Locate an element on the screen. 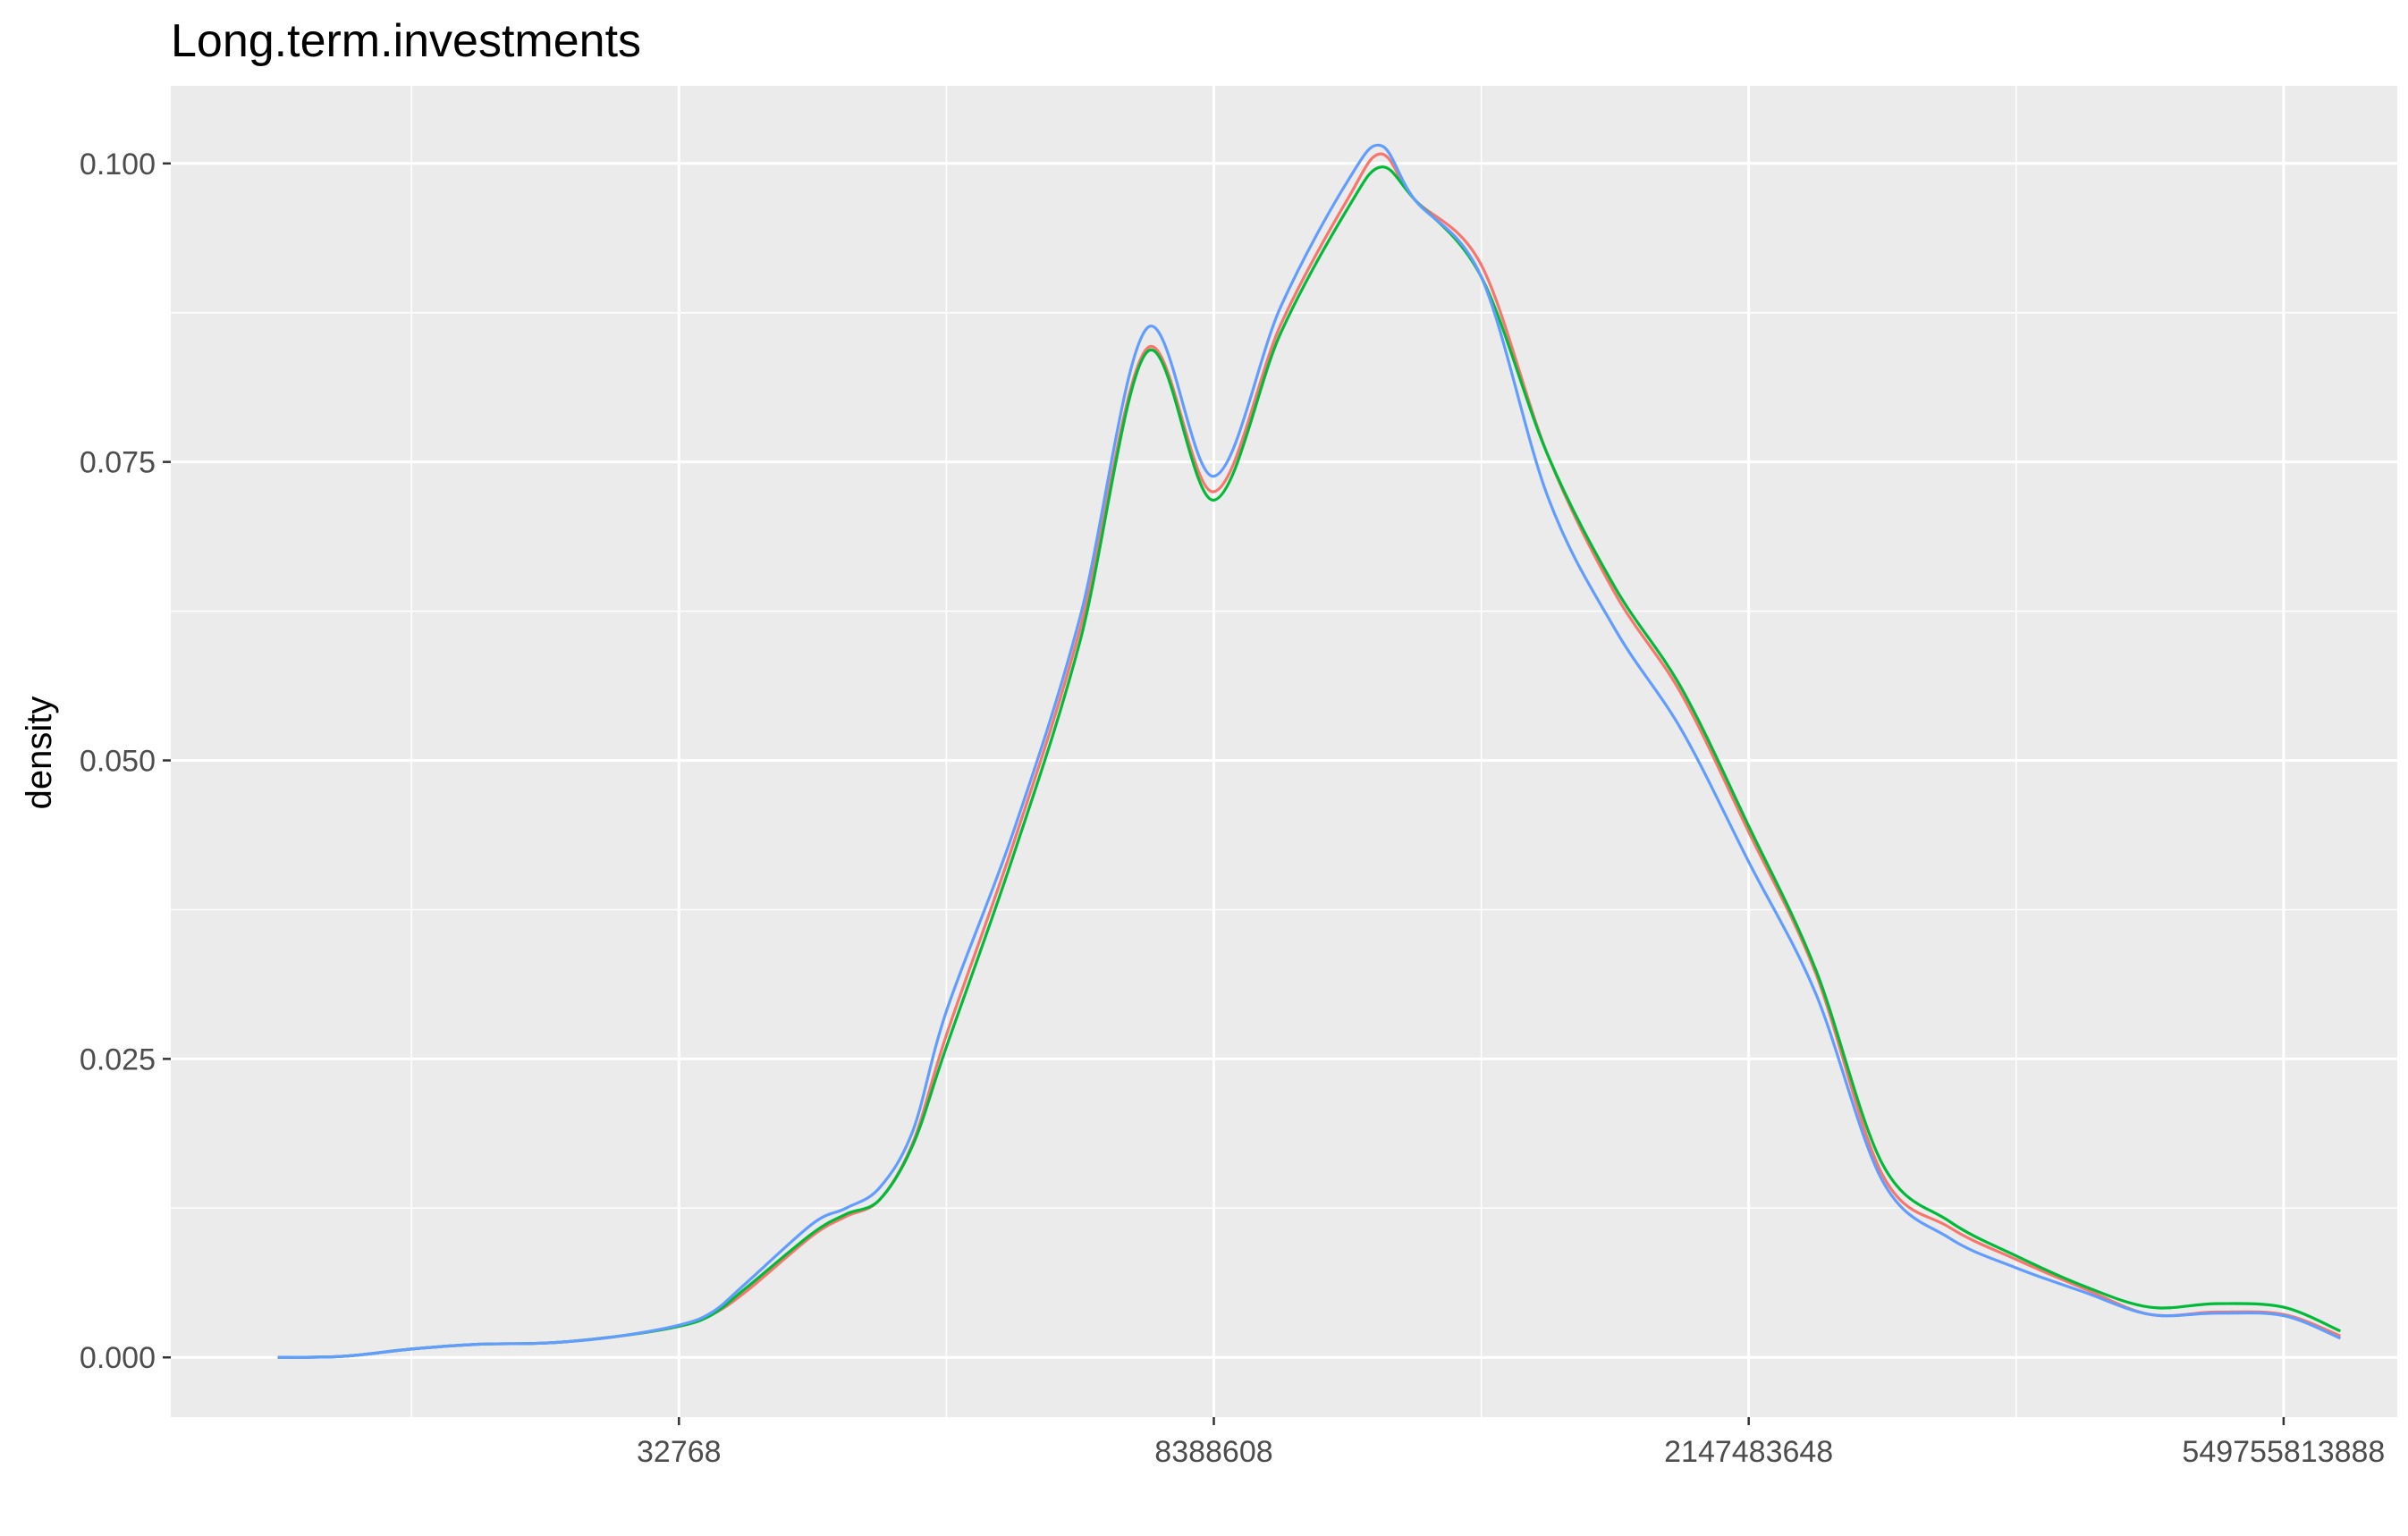 The height and width of the screenshot is (1536, 2408). y-tick-label: 0.050 is located at coordinates (118, 762).